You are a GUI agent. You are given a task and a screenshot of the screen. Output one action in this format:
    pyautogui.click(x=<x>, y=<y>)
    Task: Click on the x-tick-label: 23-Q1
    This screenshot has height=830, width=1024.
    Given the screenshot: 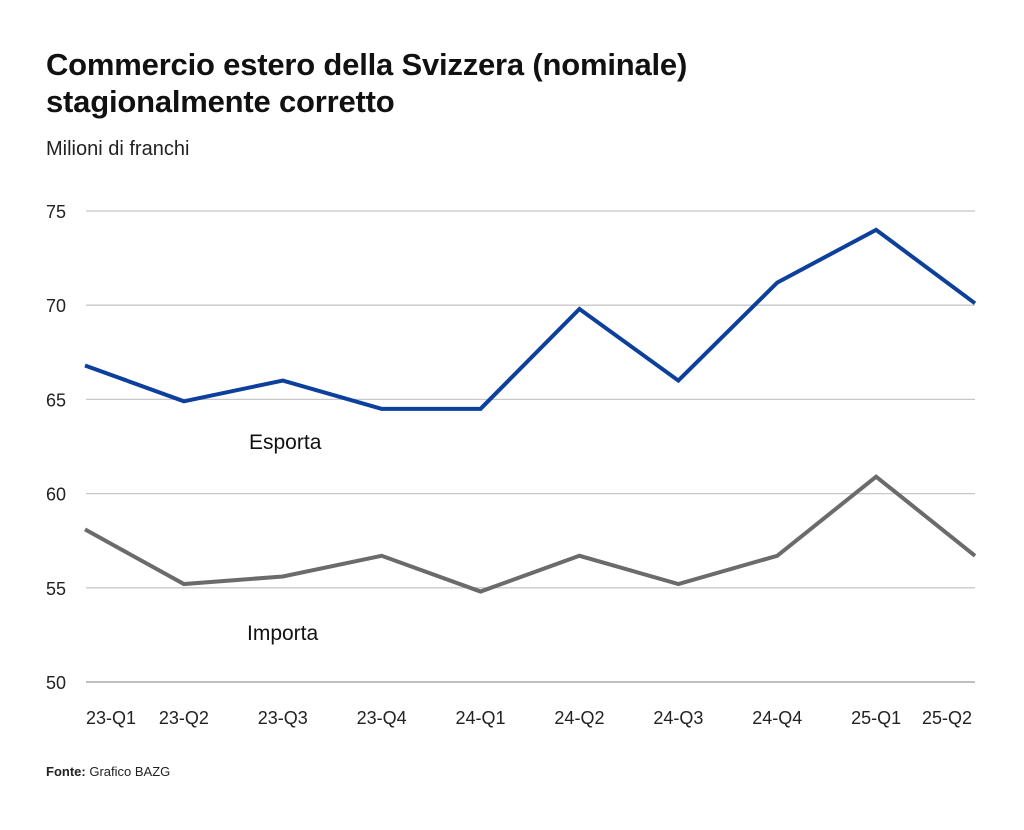 What is the action you would take?
    pyautogui.click(x=111, y=718)
    